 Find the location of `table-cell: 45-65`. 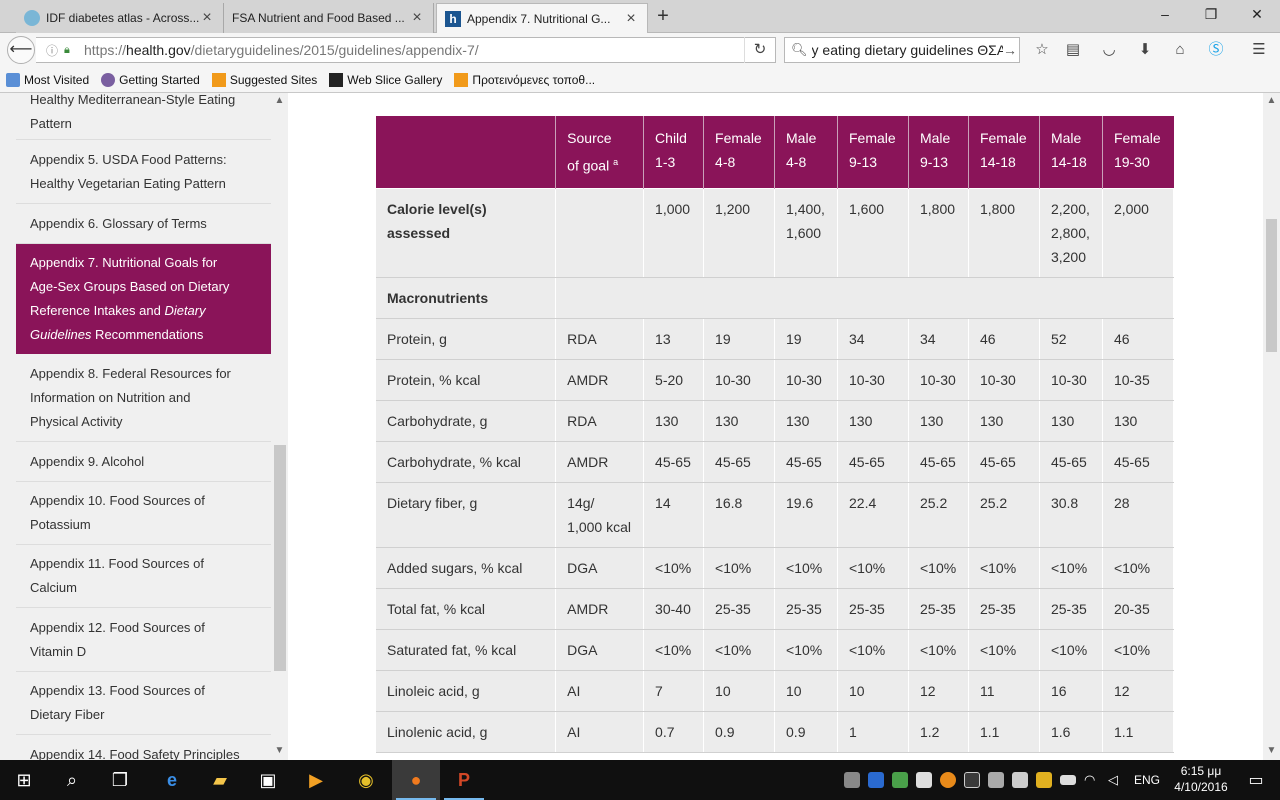

table-cell: 45-65 is located at coordinates (1004, 461).